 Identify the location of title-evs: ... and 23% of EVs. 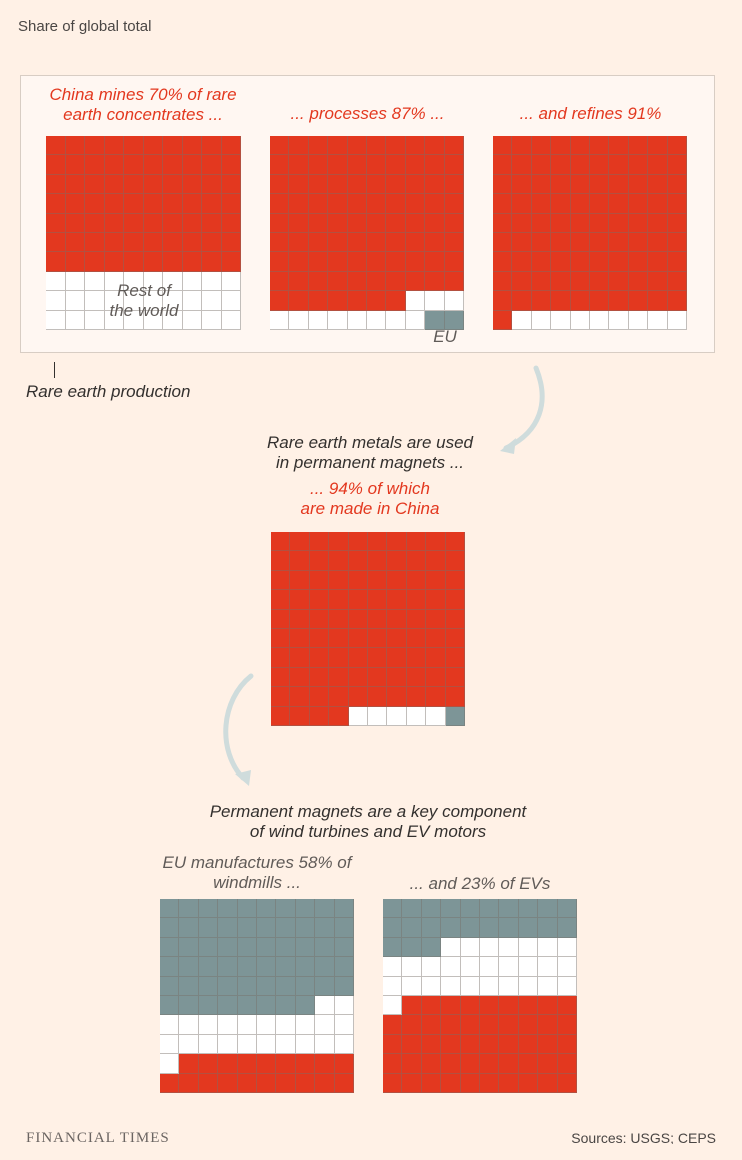
(480, 883).